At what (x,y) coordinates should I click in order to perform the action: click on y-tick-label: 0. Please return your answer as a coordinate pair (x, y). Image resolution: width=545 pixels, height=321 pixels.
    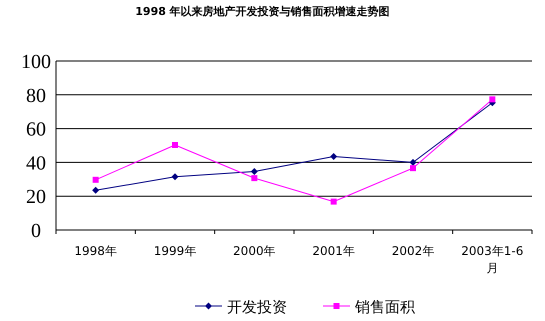
    Looking at the image, I should click on (36, 231).